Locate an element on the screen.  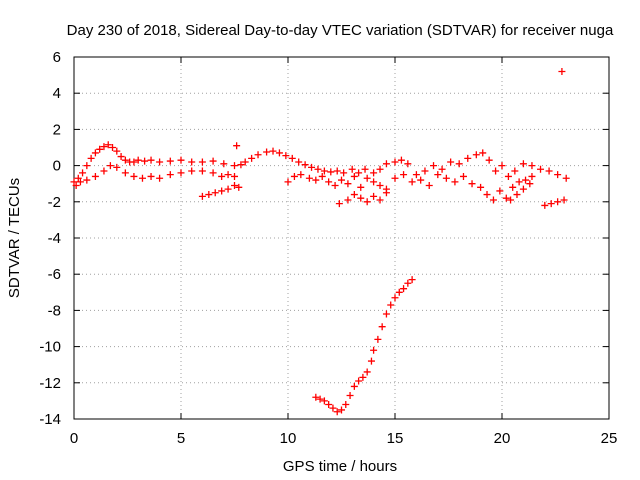
y-tick-label: -12 is located at coordinates (50, 383).